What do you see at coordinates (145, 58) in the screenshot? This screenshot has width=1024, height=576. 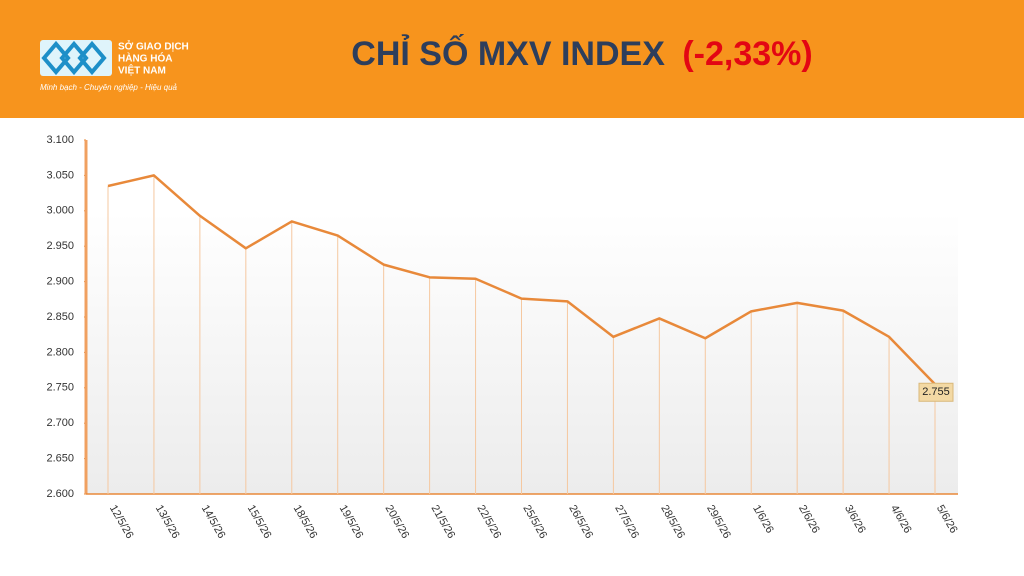 I see `logo-text: HÀNG HÓA` at bounding box center [145, 58].